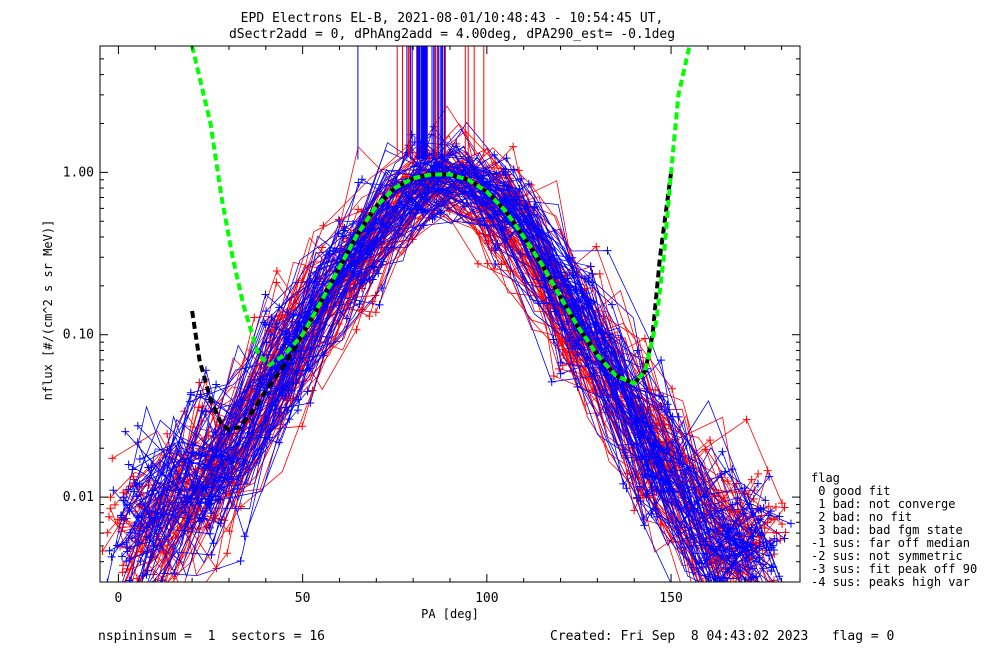 The width and height of the screenshot is (1000, 650). I want to click on legend-title: flag, so click(825, 478).